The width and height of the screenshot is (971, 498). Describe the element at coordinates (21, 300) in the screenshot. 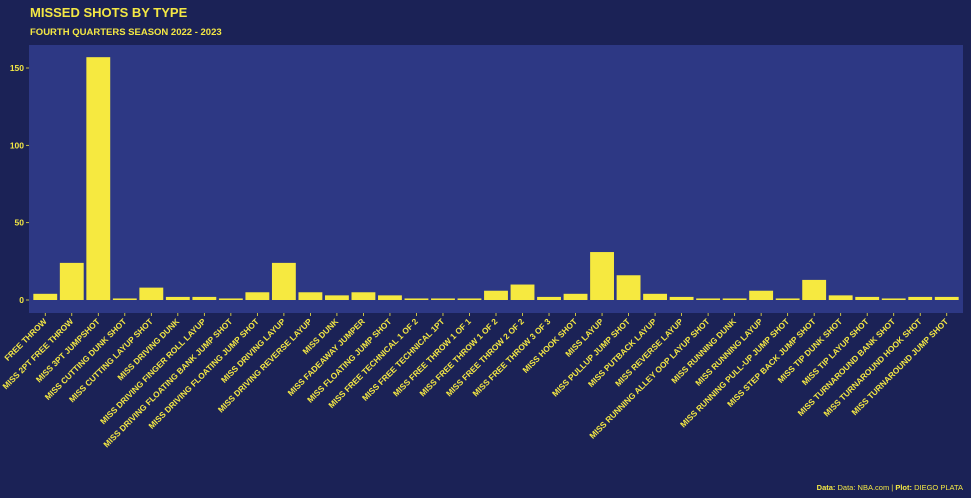

I see `y-tick-label: 0` at that location.